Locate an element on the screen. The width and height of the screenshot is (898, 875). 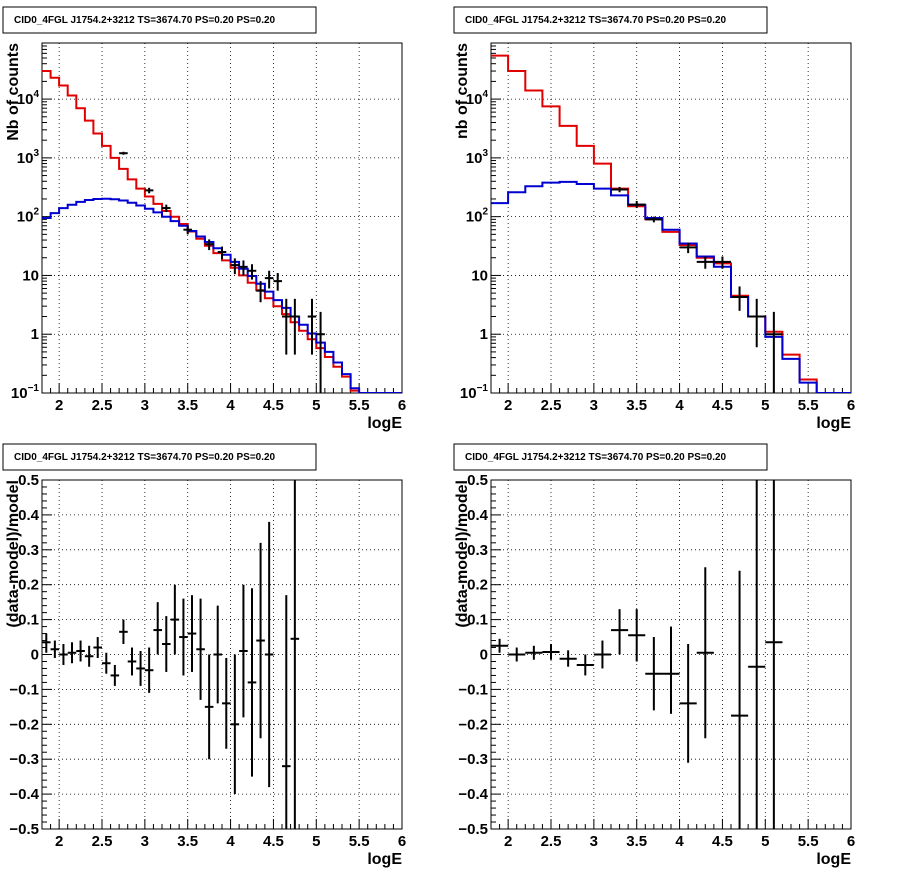
y-tick-label: −0.2 is located at coordinates (24, 724).